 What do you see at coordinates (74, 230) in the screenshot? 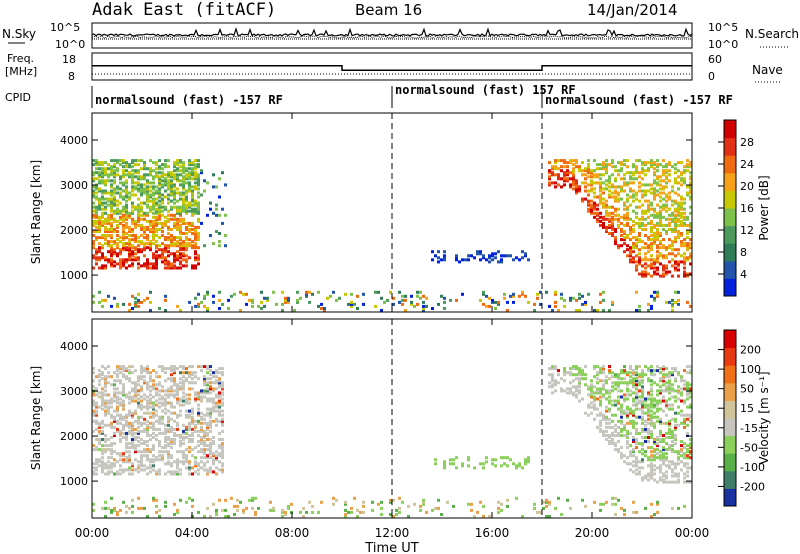
I see `y-tick-label: 2000` at bounding box center [74, 230].